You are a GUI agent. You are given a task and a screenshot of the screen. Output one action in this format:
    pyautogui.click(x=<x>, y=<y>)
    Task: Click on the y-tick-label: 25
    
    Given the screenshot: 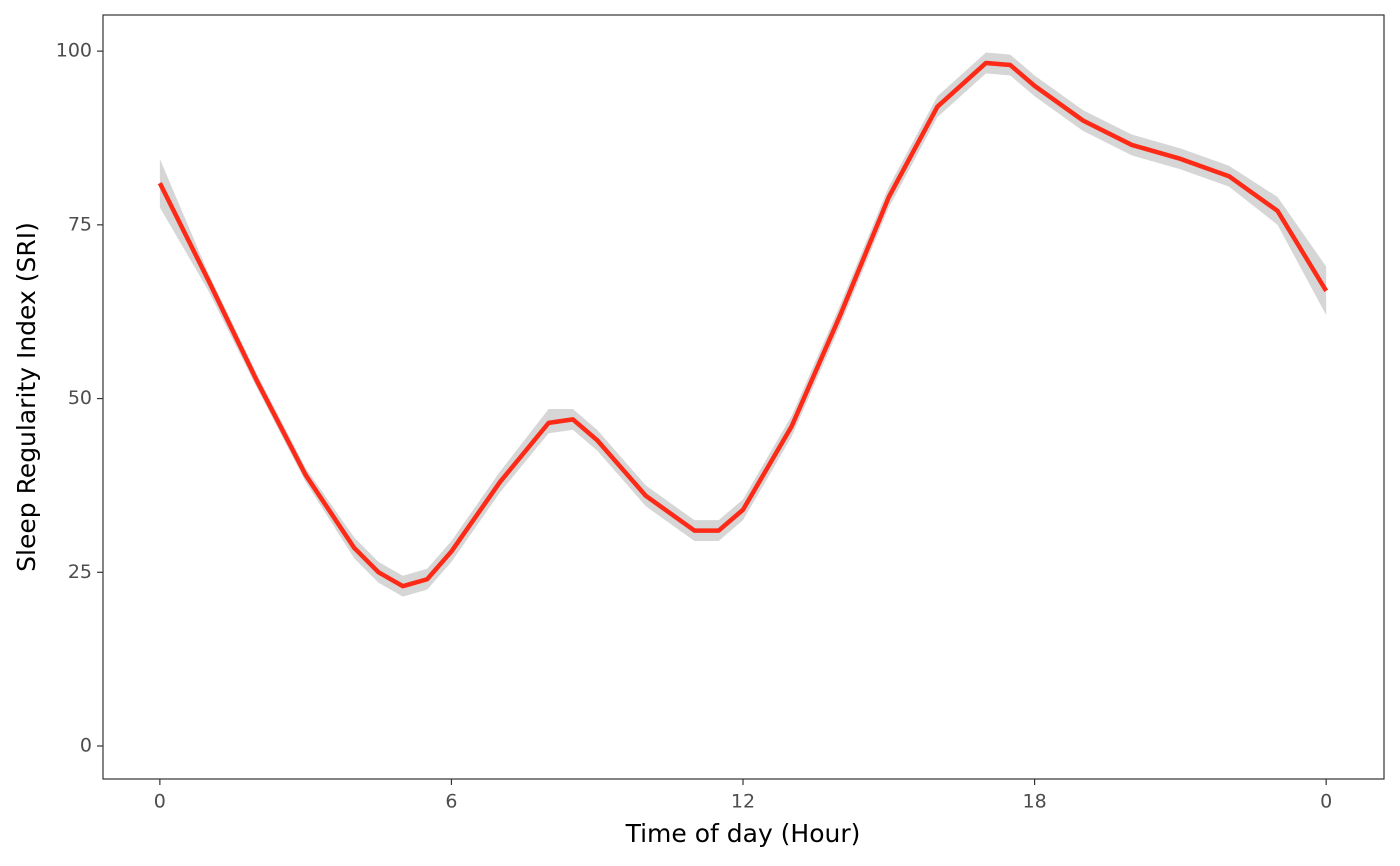 What is the action you would take?
    pyautogui.click(x=80, y=572)
    